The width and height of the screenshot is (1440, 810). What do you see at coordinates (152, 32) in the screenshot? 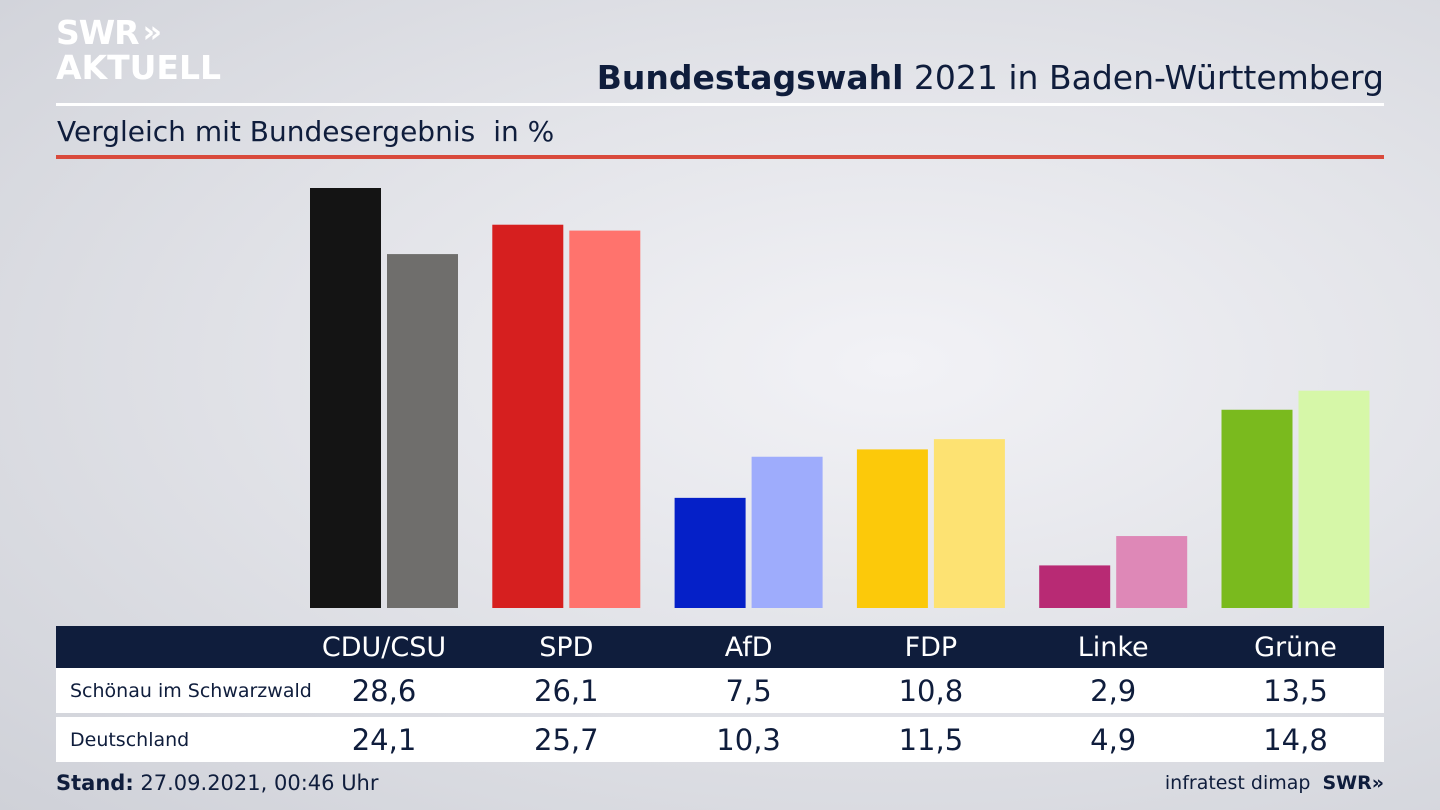
I see `logo-chevrons-icon: »` at bounding box center [152, 32].